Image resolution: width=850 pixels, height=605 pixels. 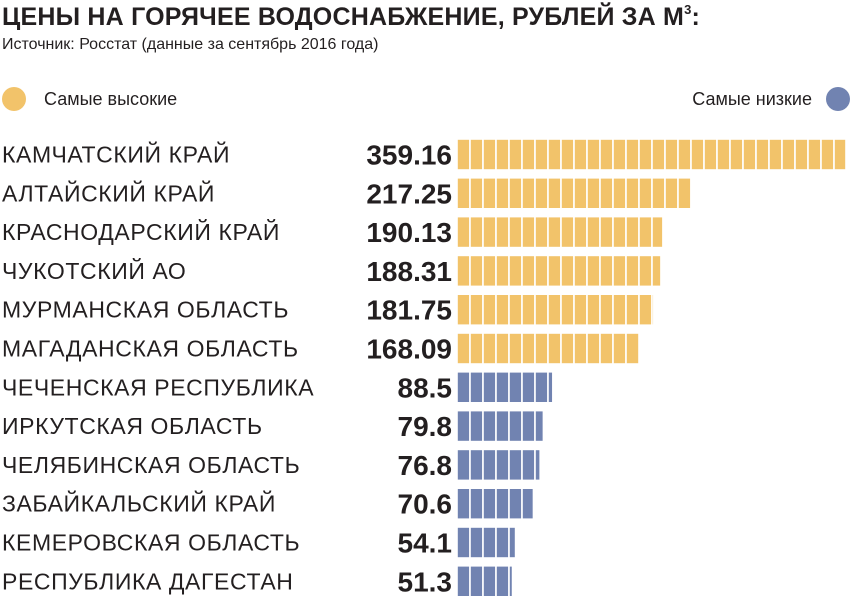 I want to click on category-label: КАМЧАТСКИЙ КРАЙ, so click(x=116, y=154).